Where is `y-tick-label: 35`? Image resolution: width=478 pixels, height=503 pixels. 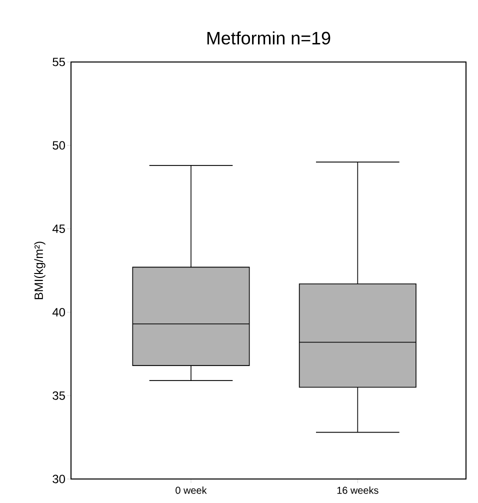 y-tick-label: 35 is located at coordinates (58, 395).